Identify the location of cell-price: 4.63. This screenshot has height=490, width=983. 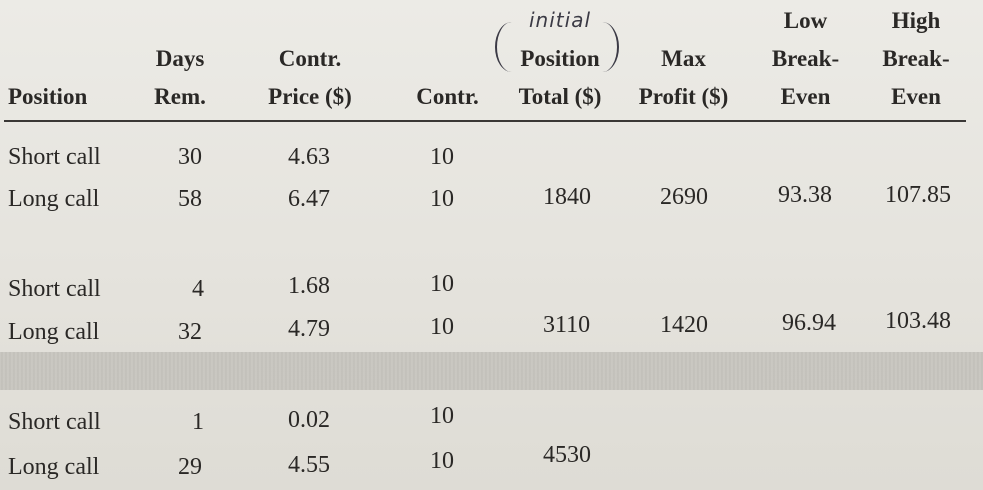
(309, 157).